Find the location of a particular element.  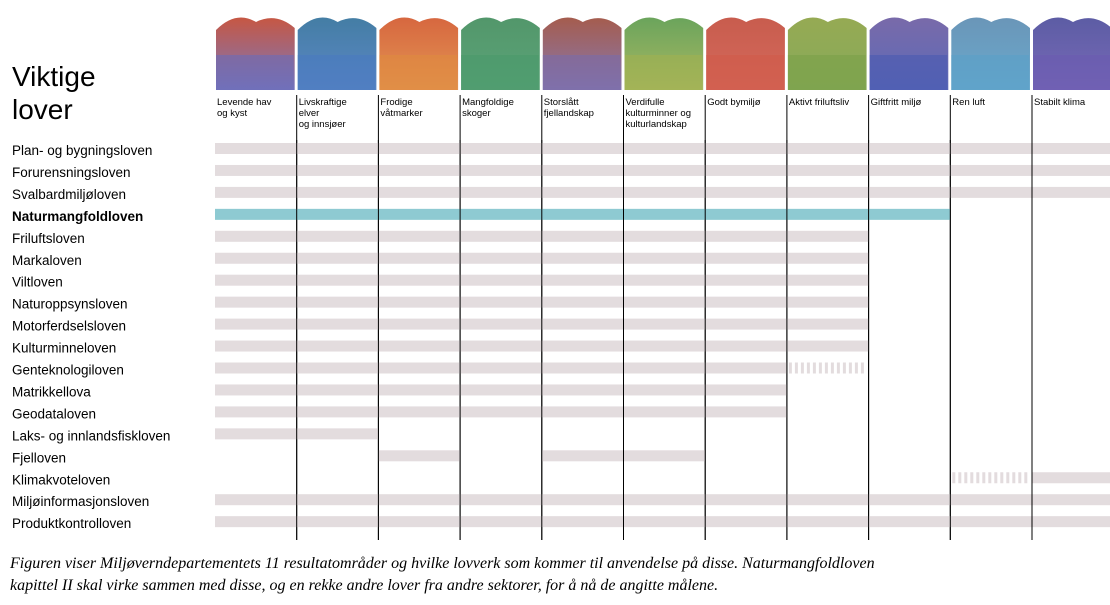

row-label: Produktkontrolloven is located at coordinates (71, 523).